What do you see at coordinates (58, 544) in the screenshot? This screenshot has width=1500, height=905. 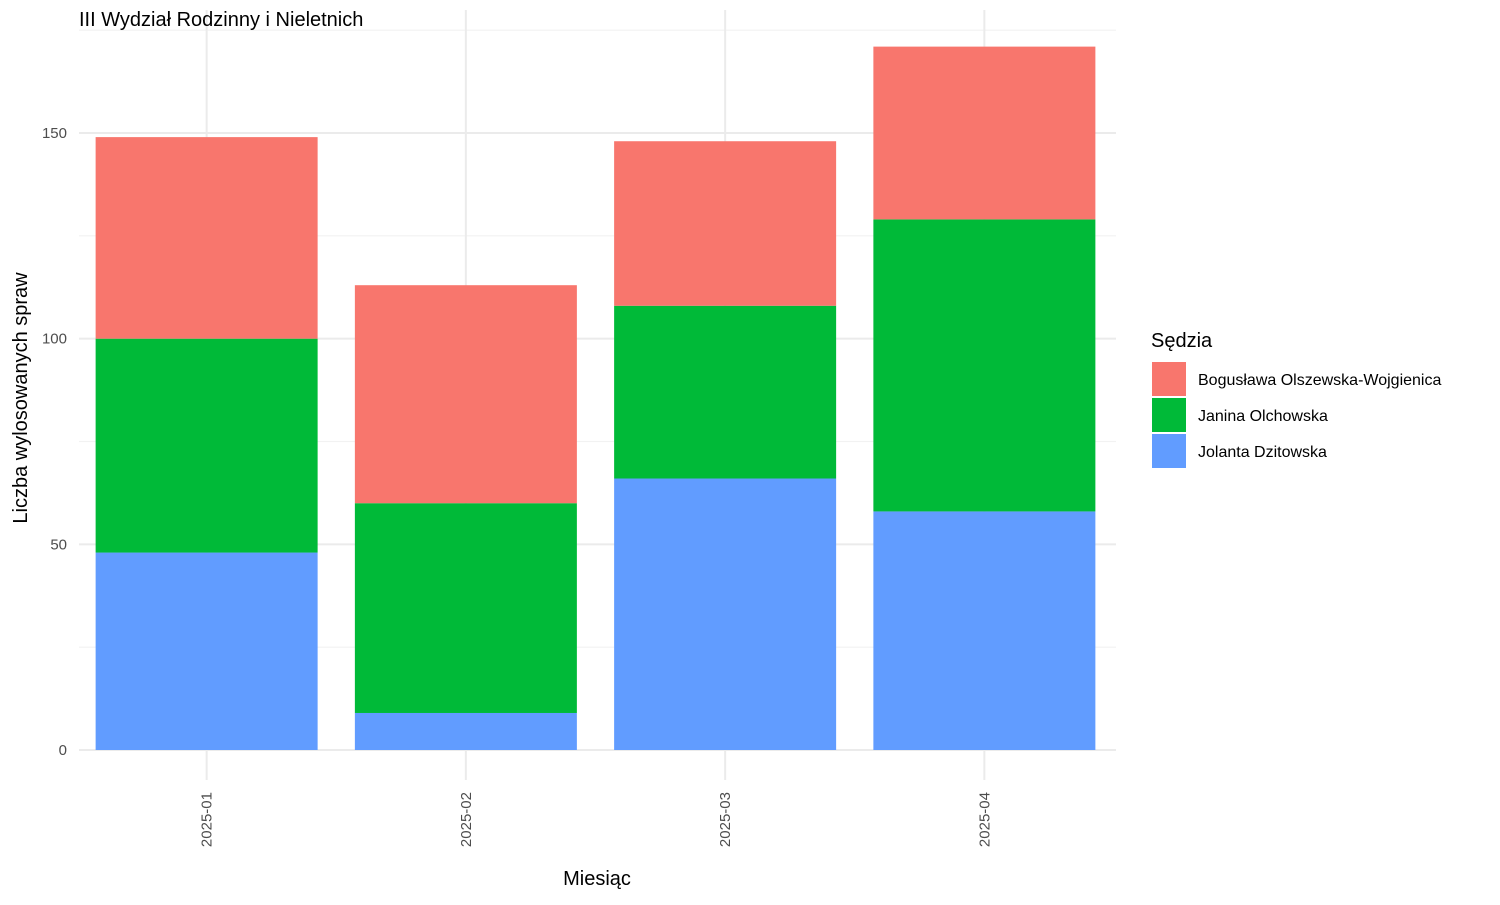 I see `y-tick-label: 50` at bounding box center [58, 544].